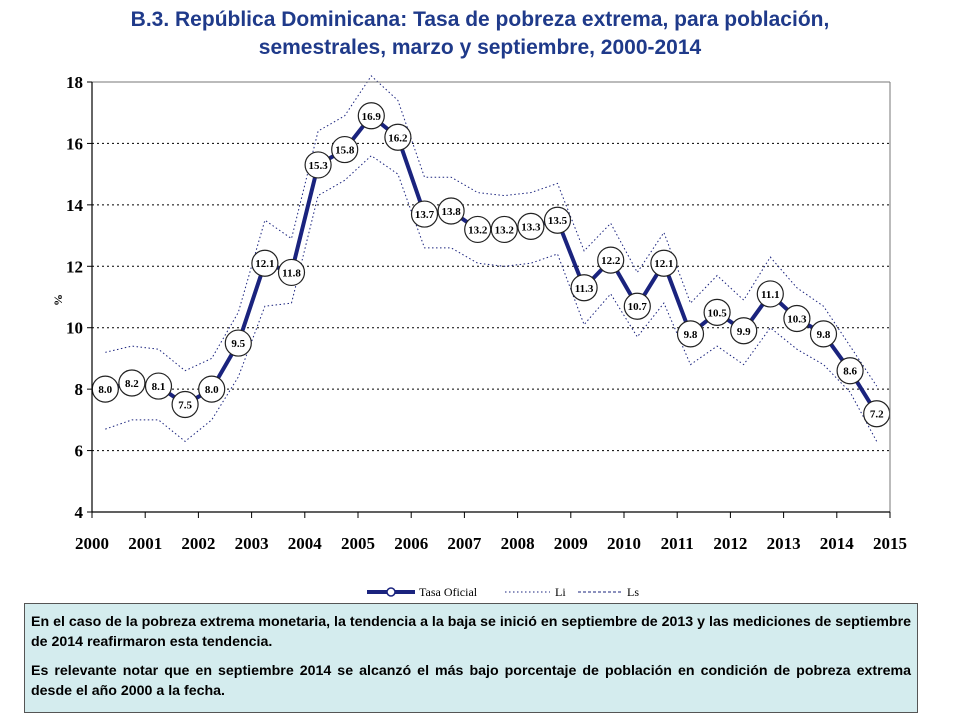 The width and height of the screenshot is (960, 720). I want to click on x-tick-label: 2008, so click(518, 543).